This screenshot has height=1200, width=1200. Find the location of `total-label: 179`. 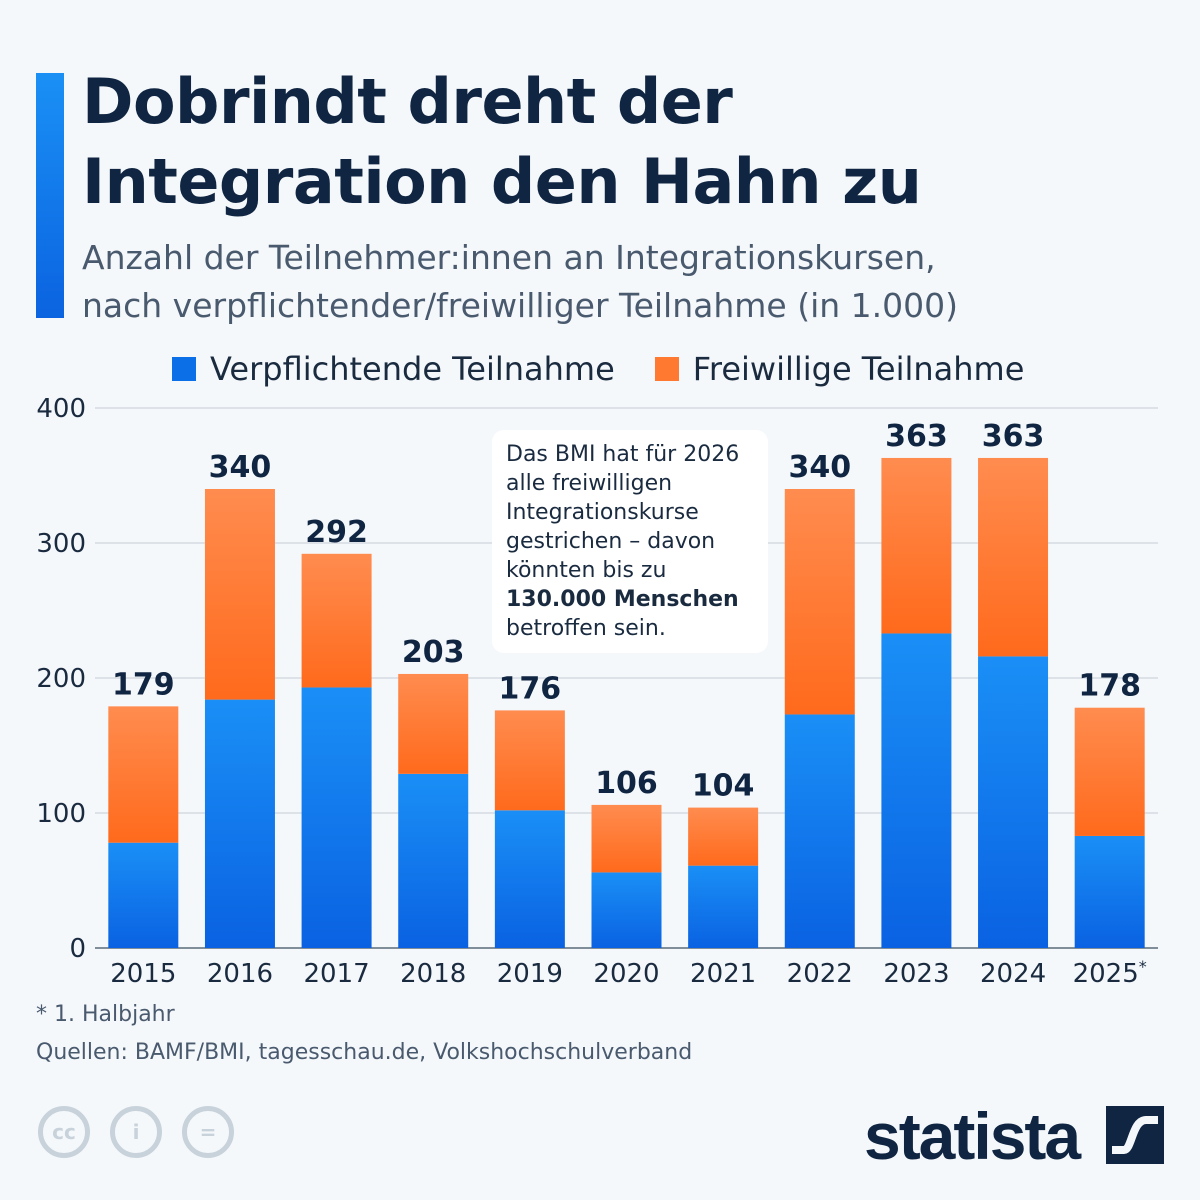

total-label: 179 is located at coordinates (143, 684).